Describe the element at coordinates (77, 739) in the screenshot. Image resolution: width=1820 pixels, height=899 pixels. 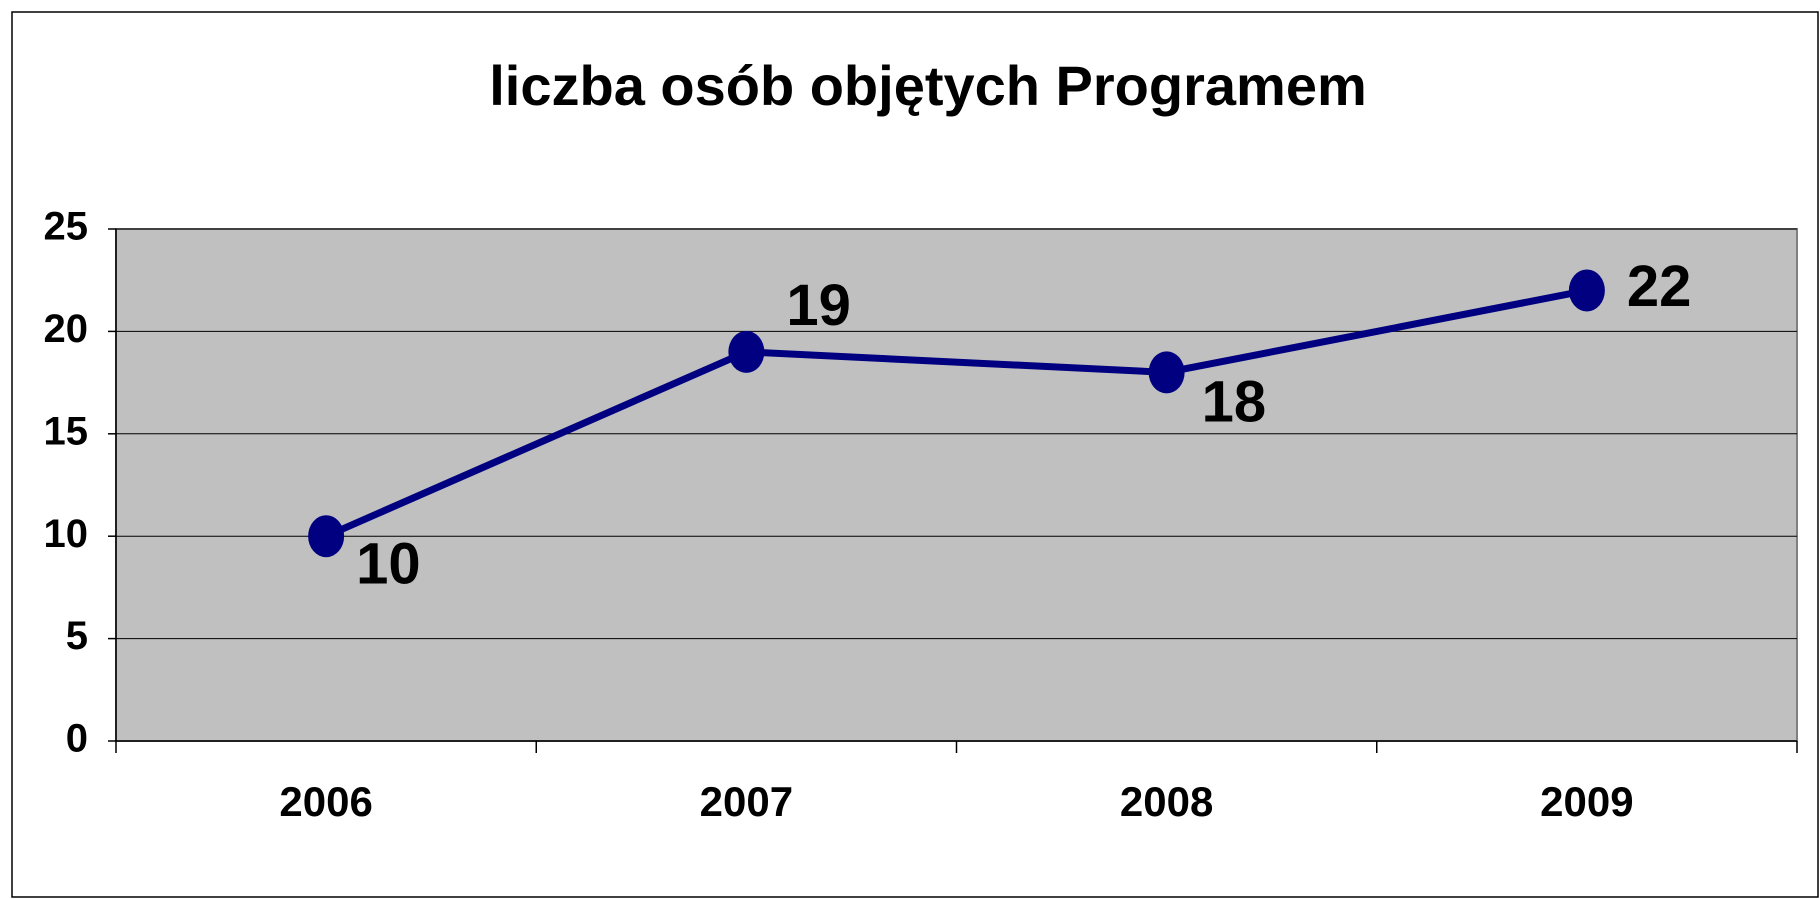
I see `y-tick-label: 0` at that location.